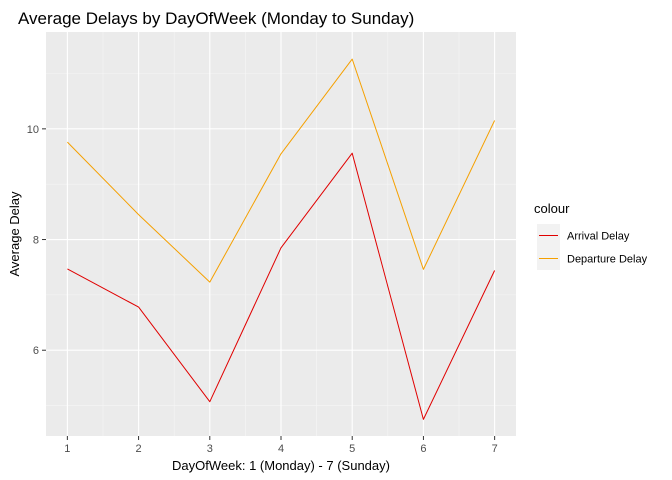 The width and height of the screenshot is (672, 480). What do you see at coordinates (352, 449) in the screenshot?
I see `x-tick-label: 5` at bounding box center [352, 449].